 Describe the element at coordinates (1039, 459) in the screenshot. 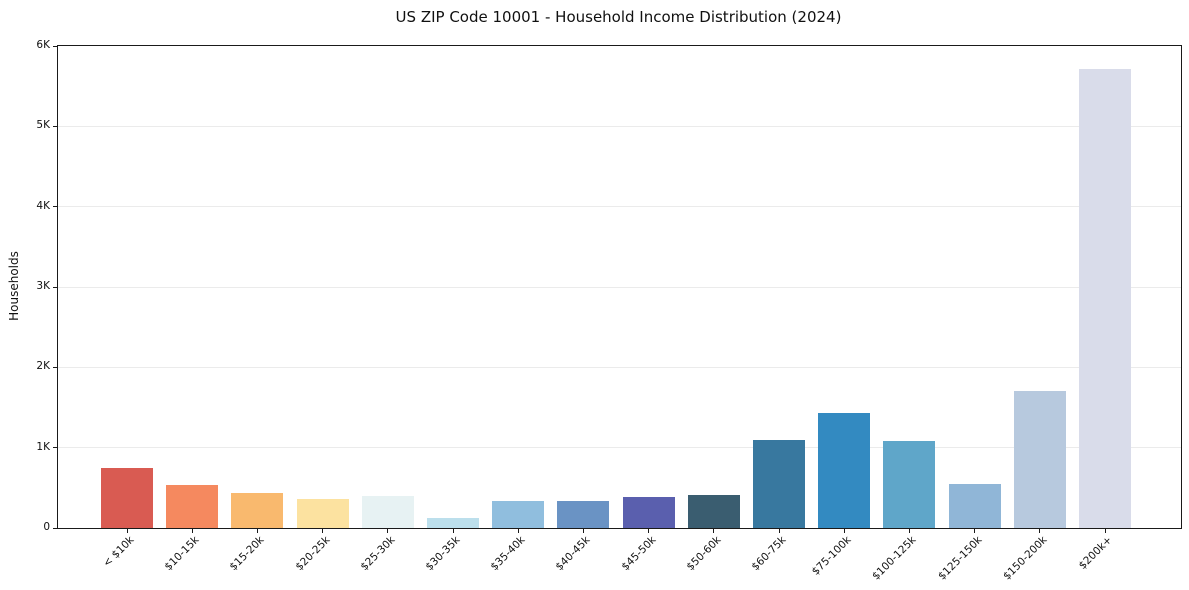

I see `bar-$150-200k` at that location.